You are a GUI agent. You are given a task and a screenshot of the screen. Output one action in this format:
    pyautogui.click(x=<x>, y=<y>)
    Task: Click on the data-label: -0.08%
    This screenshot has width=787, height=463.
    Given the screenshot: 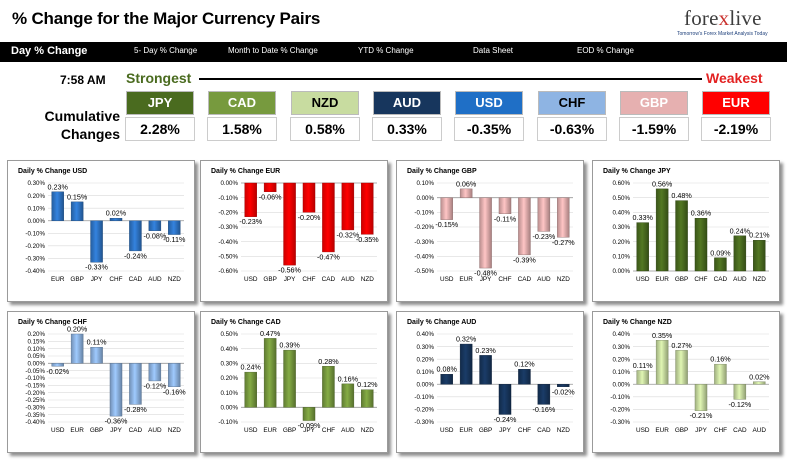 What is the action you would take?
    pyautogui.click(x=154, y=235)
    